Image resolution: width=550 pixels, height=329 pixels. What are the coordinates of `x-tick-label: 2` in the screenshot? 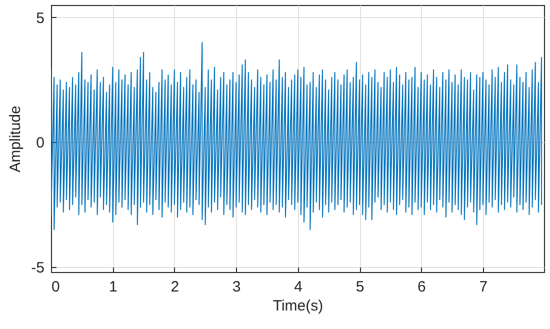 It's located at (175, 287).